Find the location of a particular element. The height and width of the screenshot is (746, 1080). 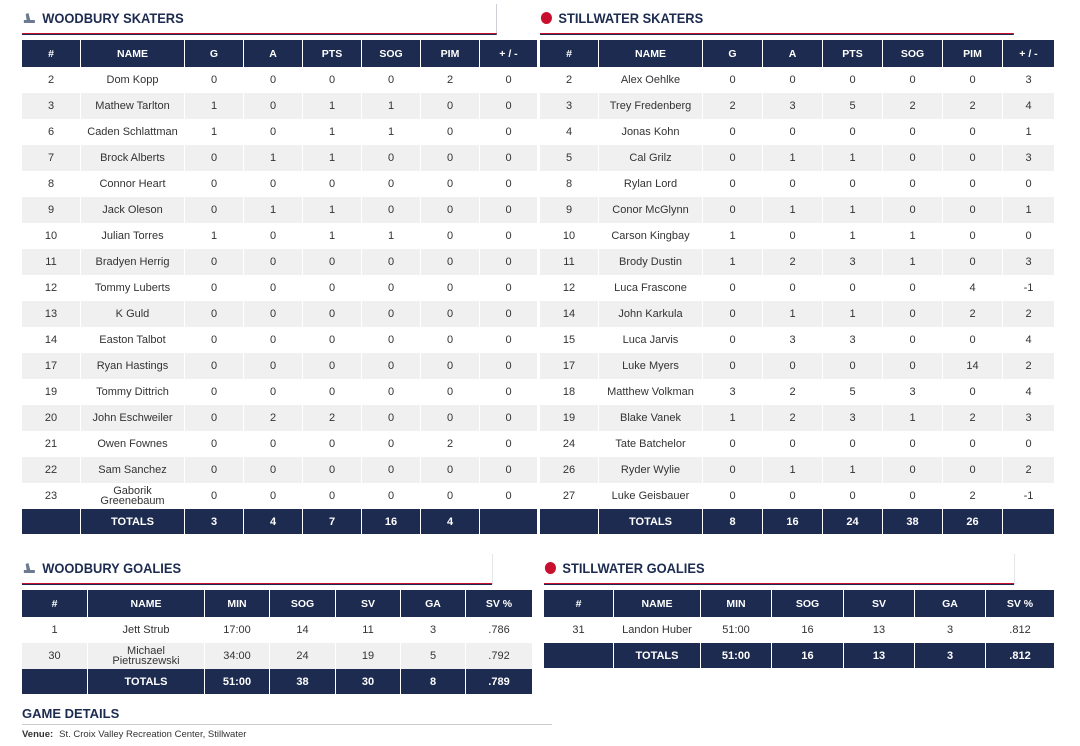

section-title: STILLWATER SKATERS is located at coordinates (777, 18).